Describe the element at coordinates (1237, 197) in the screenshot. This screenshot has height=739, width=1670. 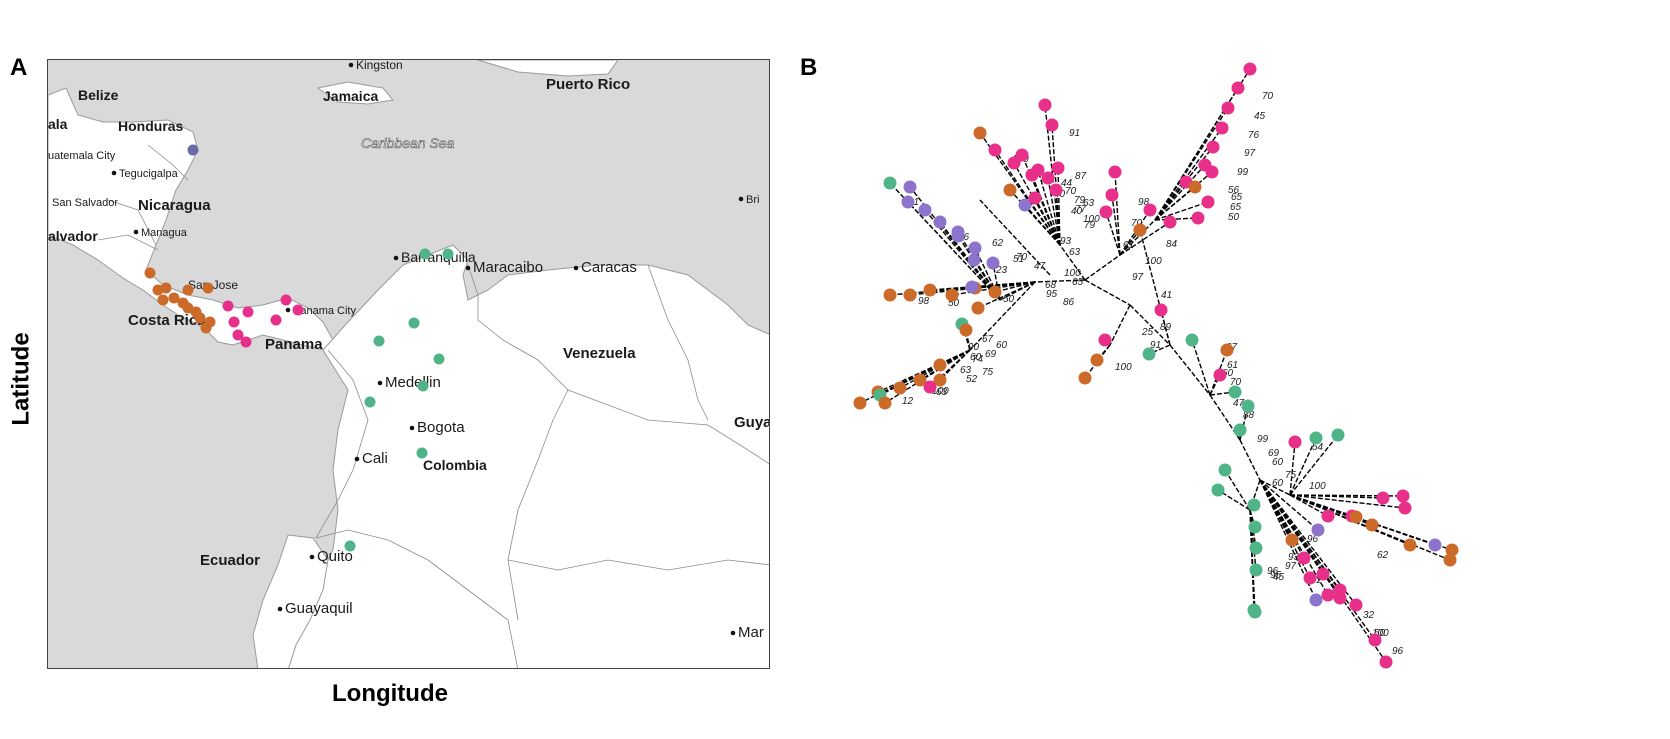
I see `bootstrap-value: 65` at that location.